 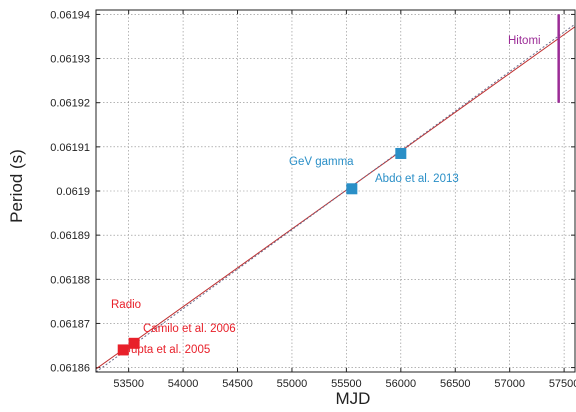 I want to click on x-tick-label: 54500, so click(x=237, y=384).